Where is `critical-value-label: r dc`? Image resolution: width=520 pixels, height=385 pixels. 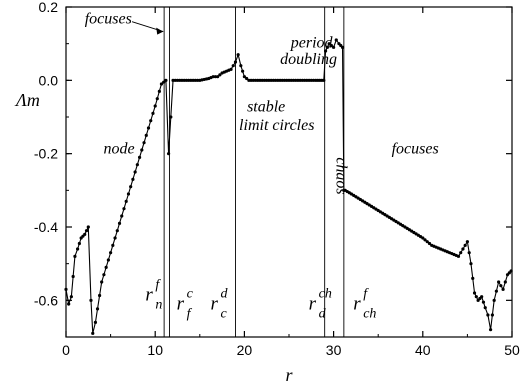
critical-value-label: r dc is located at coordinates (220, 304).